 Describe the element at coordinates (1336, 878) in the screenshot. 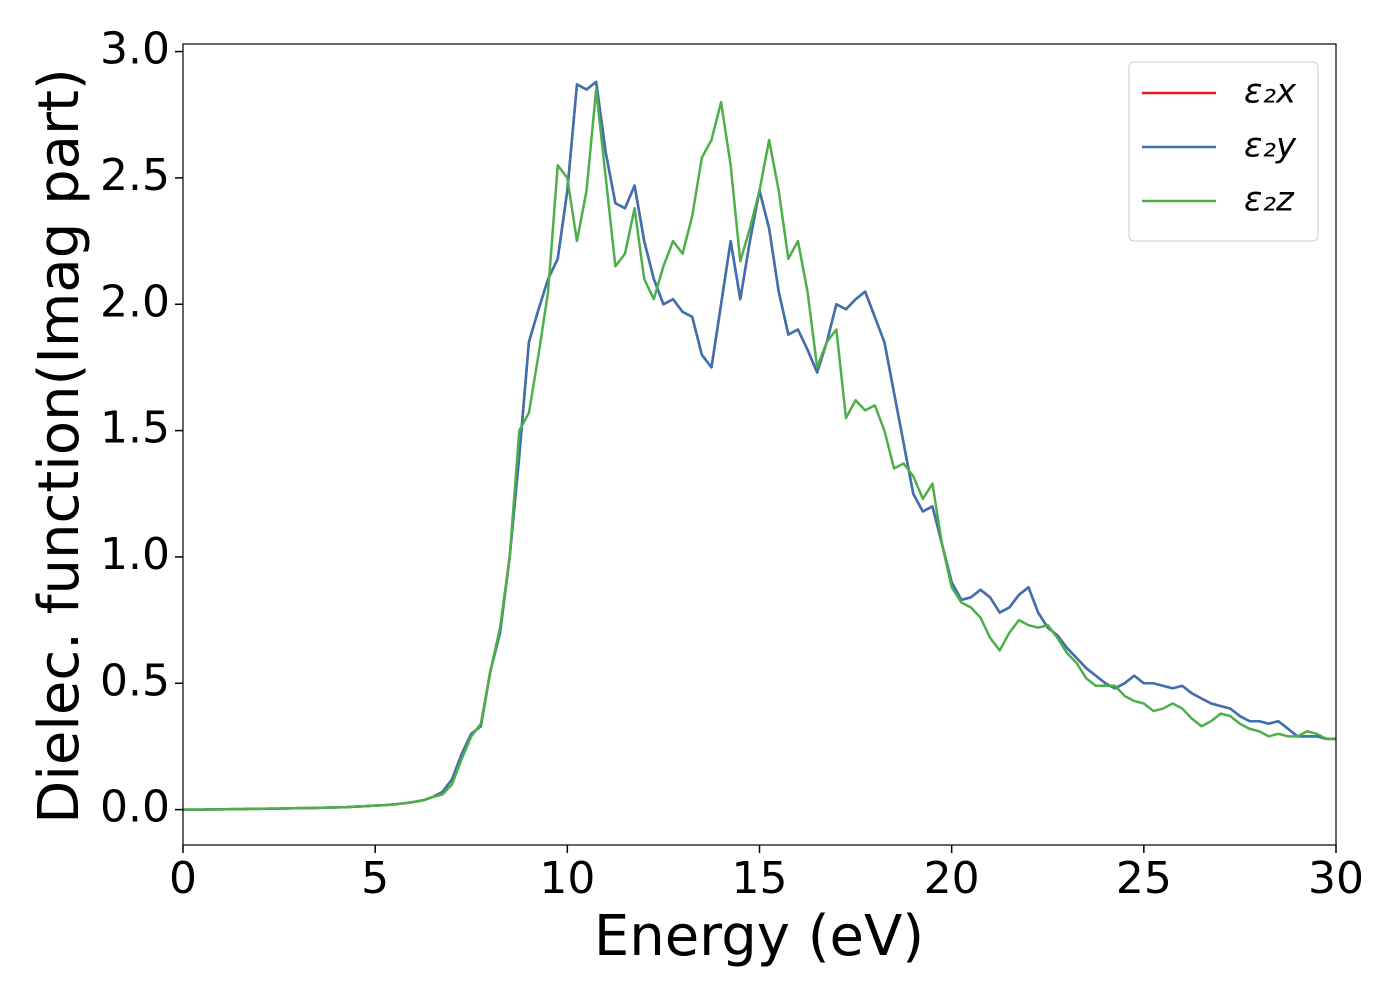

I see `x-tick-label: 30` at that location.